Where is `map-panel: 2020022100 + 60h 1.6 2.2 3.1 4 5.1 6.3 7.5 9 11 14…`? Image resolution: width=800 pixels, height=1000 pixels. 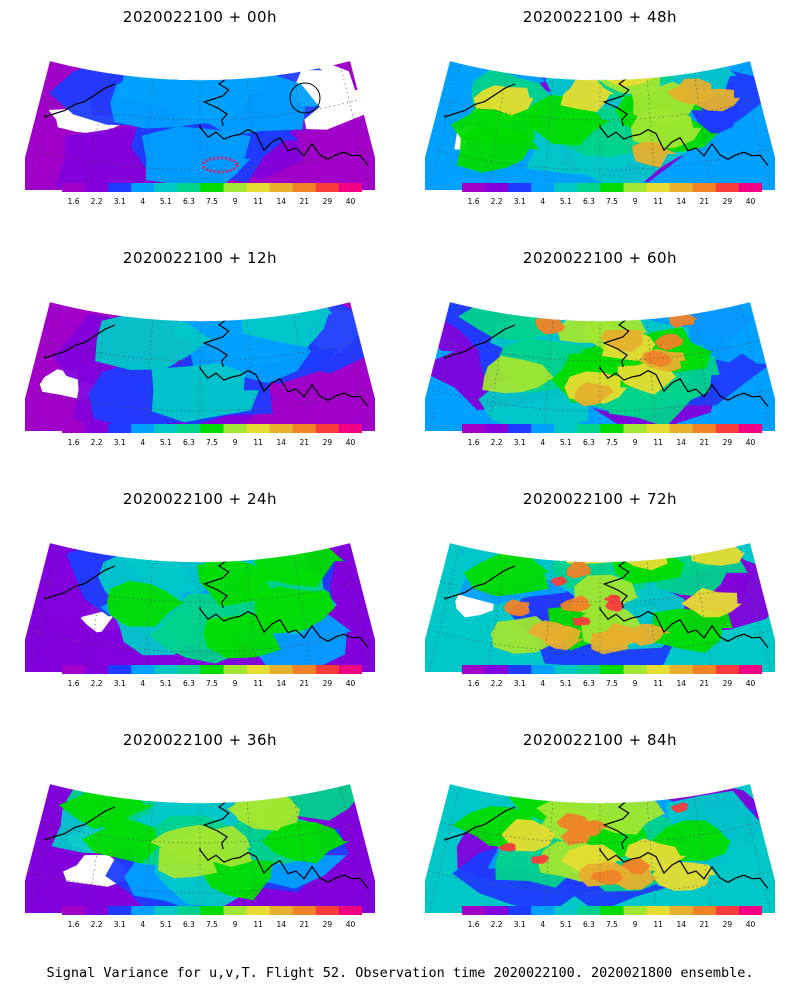 map-panel: 2020022100 + 60h 1.6 2.2 3.1 4 5.1 6.3 7.5 9 11 14… is located at coordinates (600, 363).